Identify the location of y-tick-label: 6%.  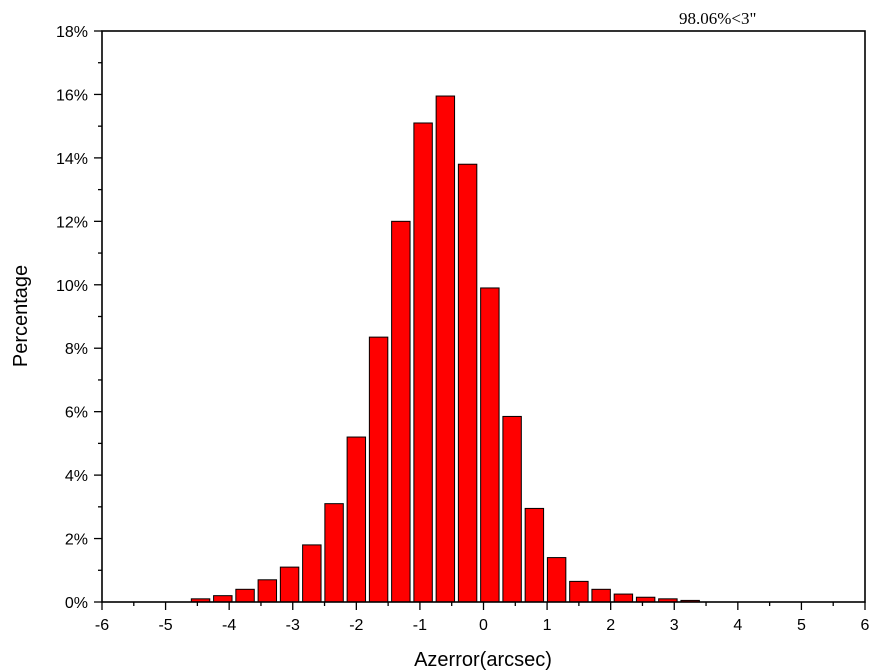
(76, 413).